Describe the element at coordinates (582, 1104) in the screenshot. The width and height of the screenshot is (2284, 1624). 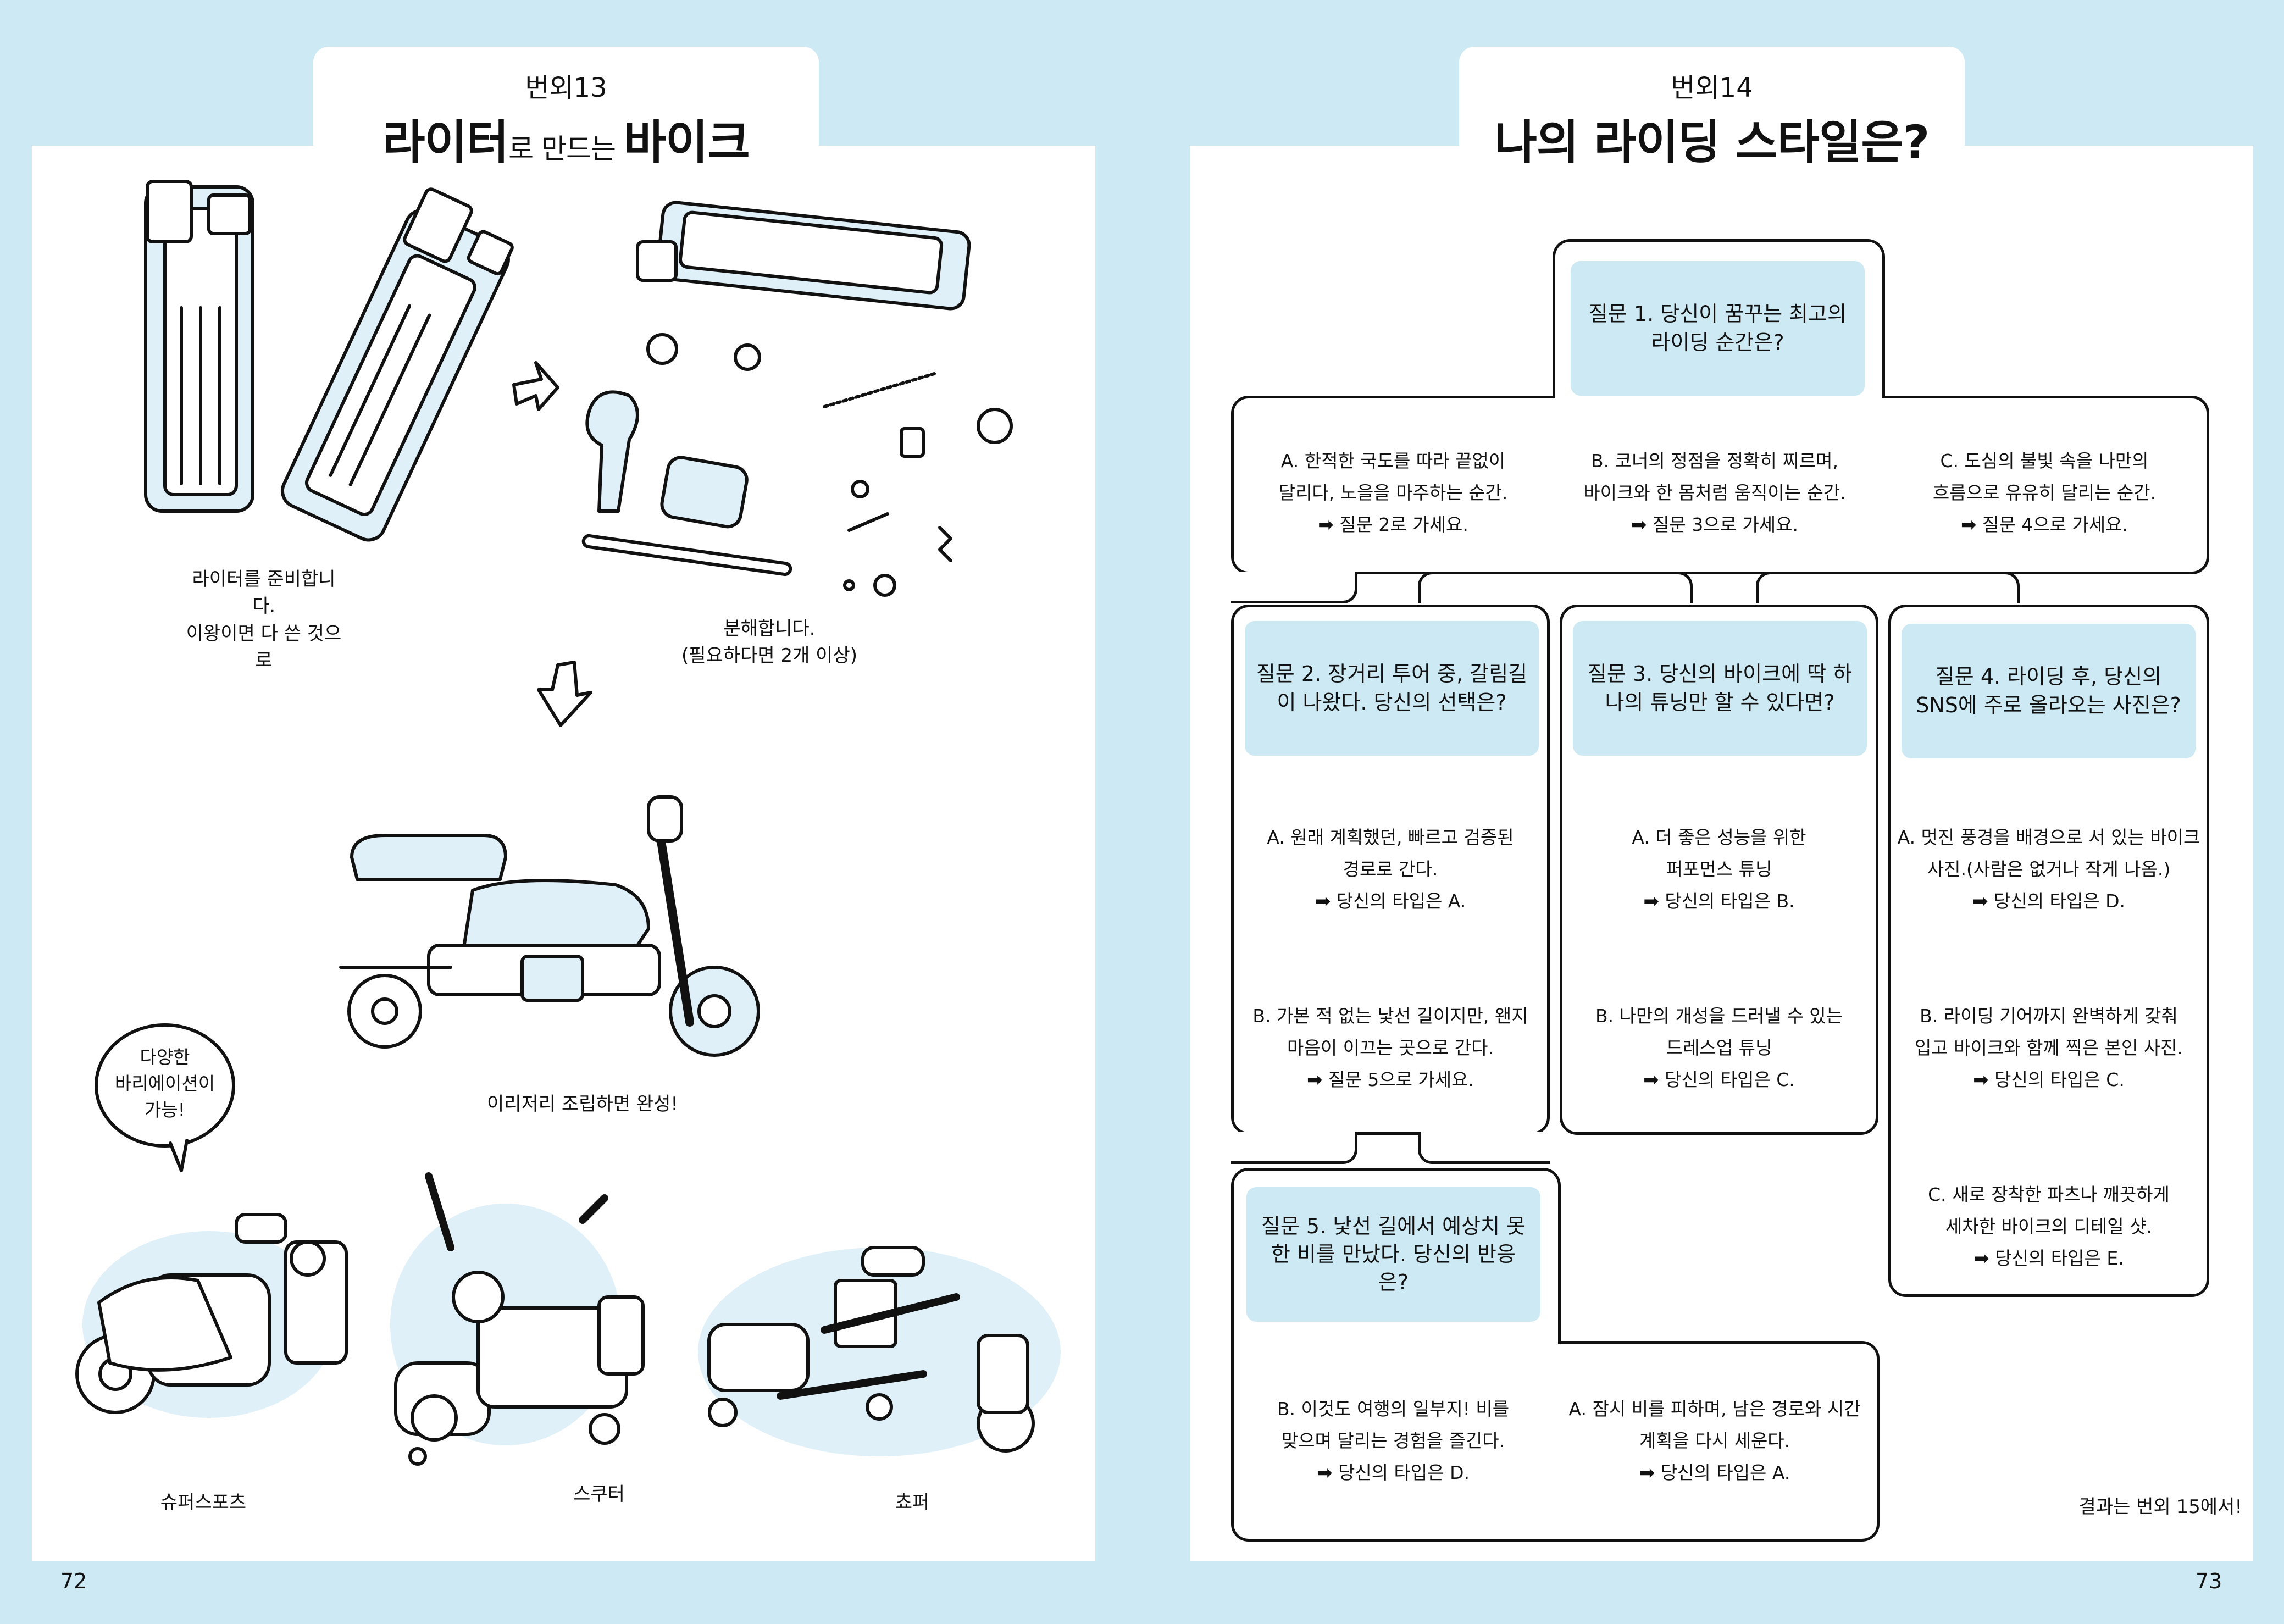
I see `caption-assemble: 이리저리 조립하면 완성!` at that location.